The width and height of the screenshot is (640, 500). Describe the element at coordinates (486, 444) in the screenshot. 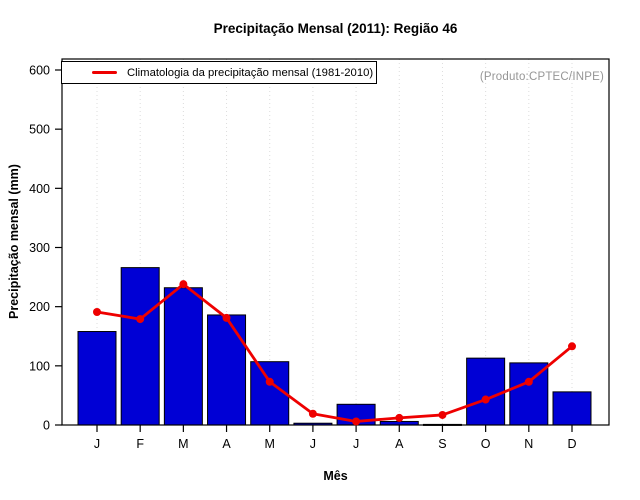

I see `x-tick-label-10: O` at that location.